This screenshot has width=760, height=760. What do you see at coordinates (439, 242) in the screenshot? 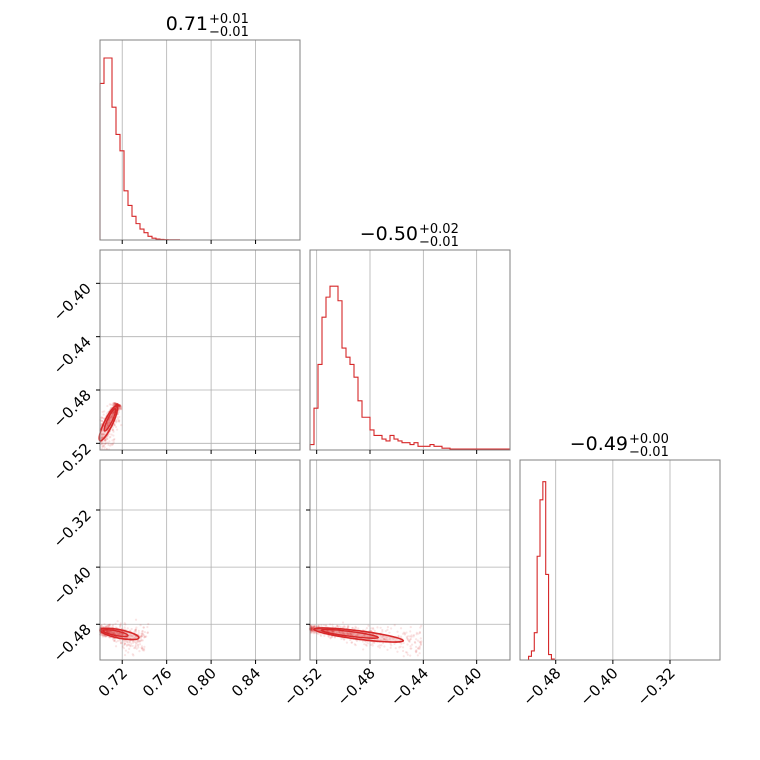
I see `title-minus-error: −0.01` at bounding box center [439, 242].